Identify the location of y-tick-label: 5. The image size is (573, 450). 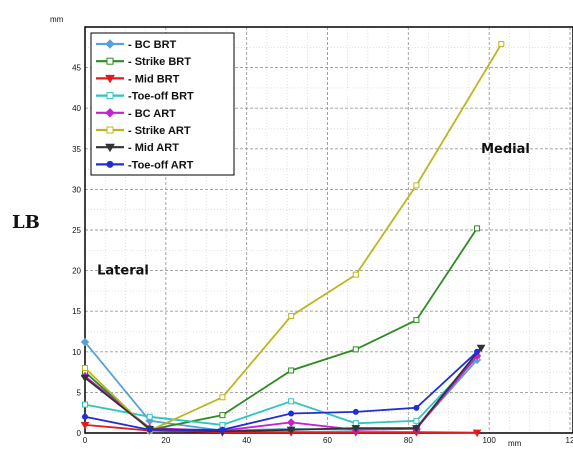
(79, 392).